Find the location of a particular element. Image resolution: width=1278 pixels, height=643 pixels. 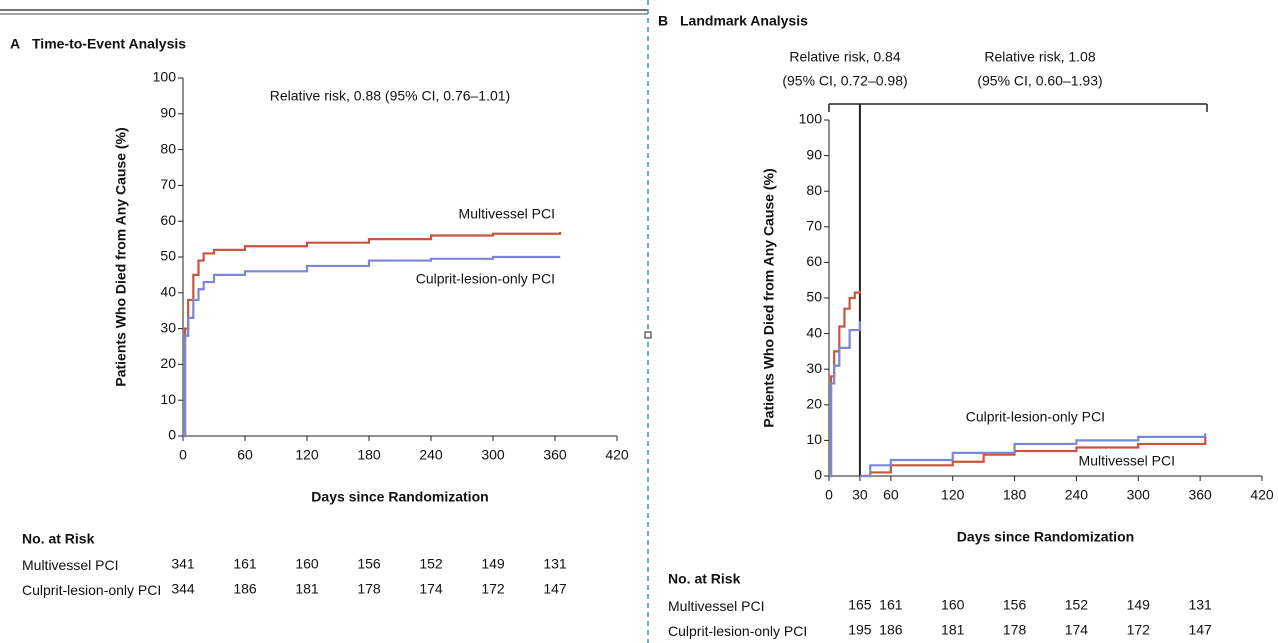

annotation: (95% CI, 0.60–1.93) is located at coordinates (1039, 81).